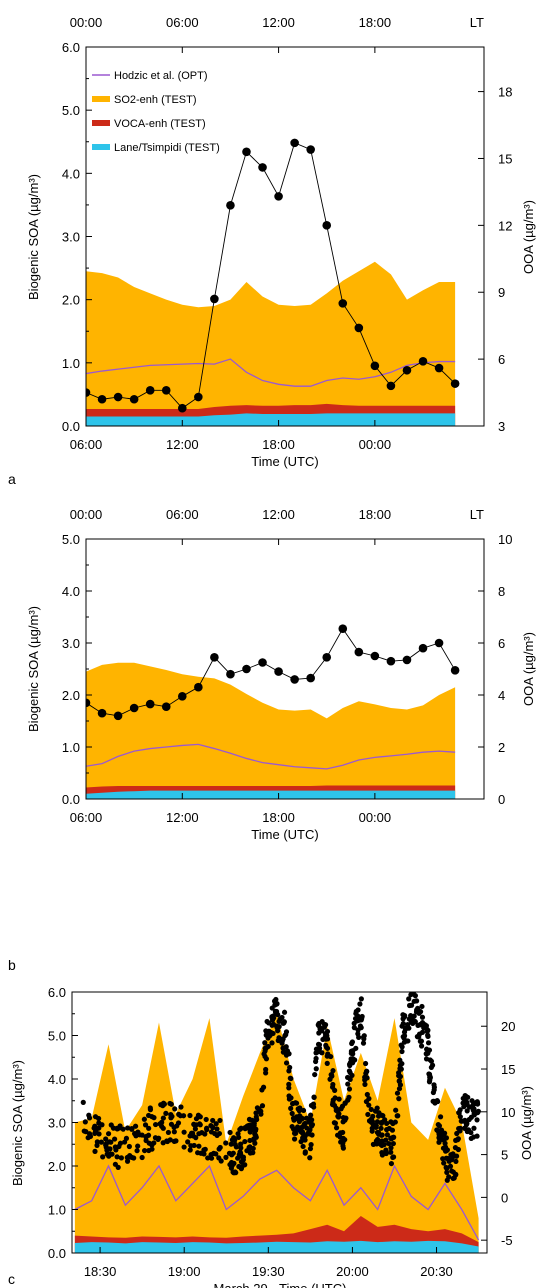 The width and height of the screenshot is (542, 1288). I want to click on x-tick-label: 18:30, so click(100, 1271).